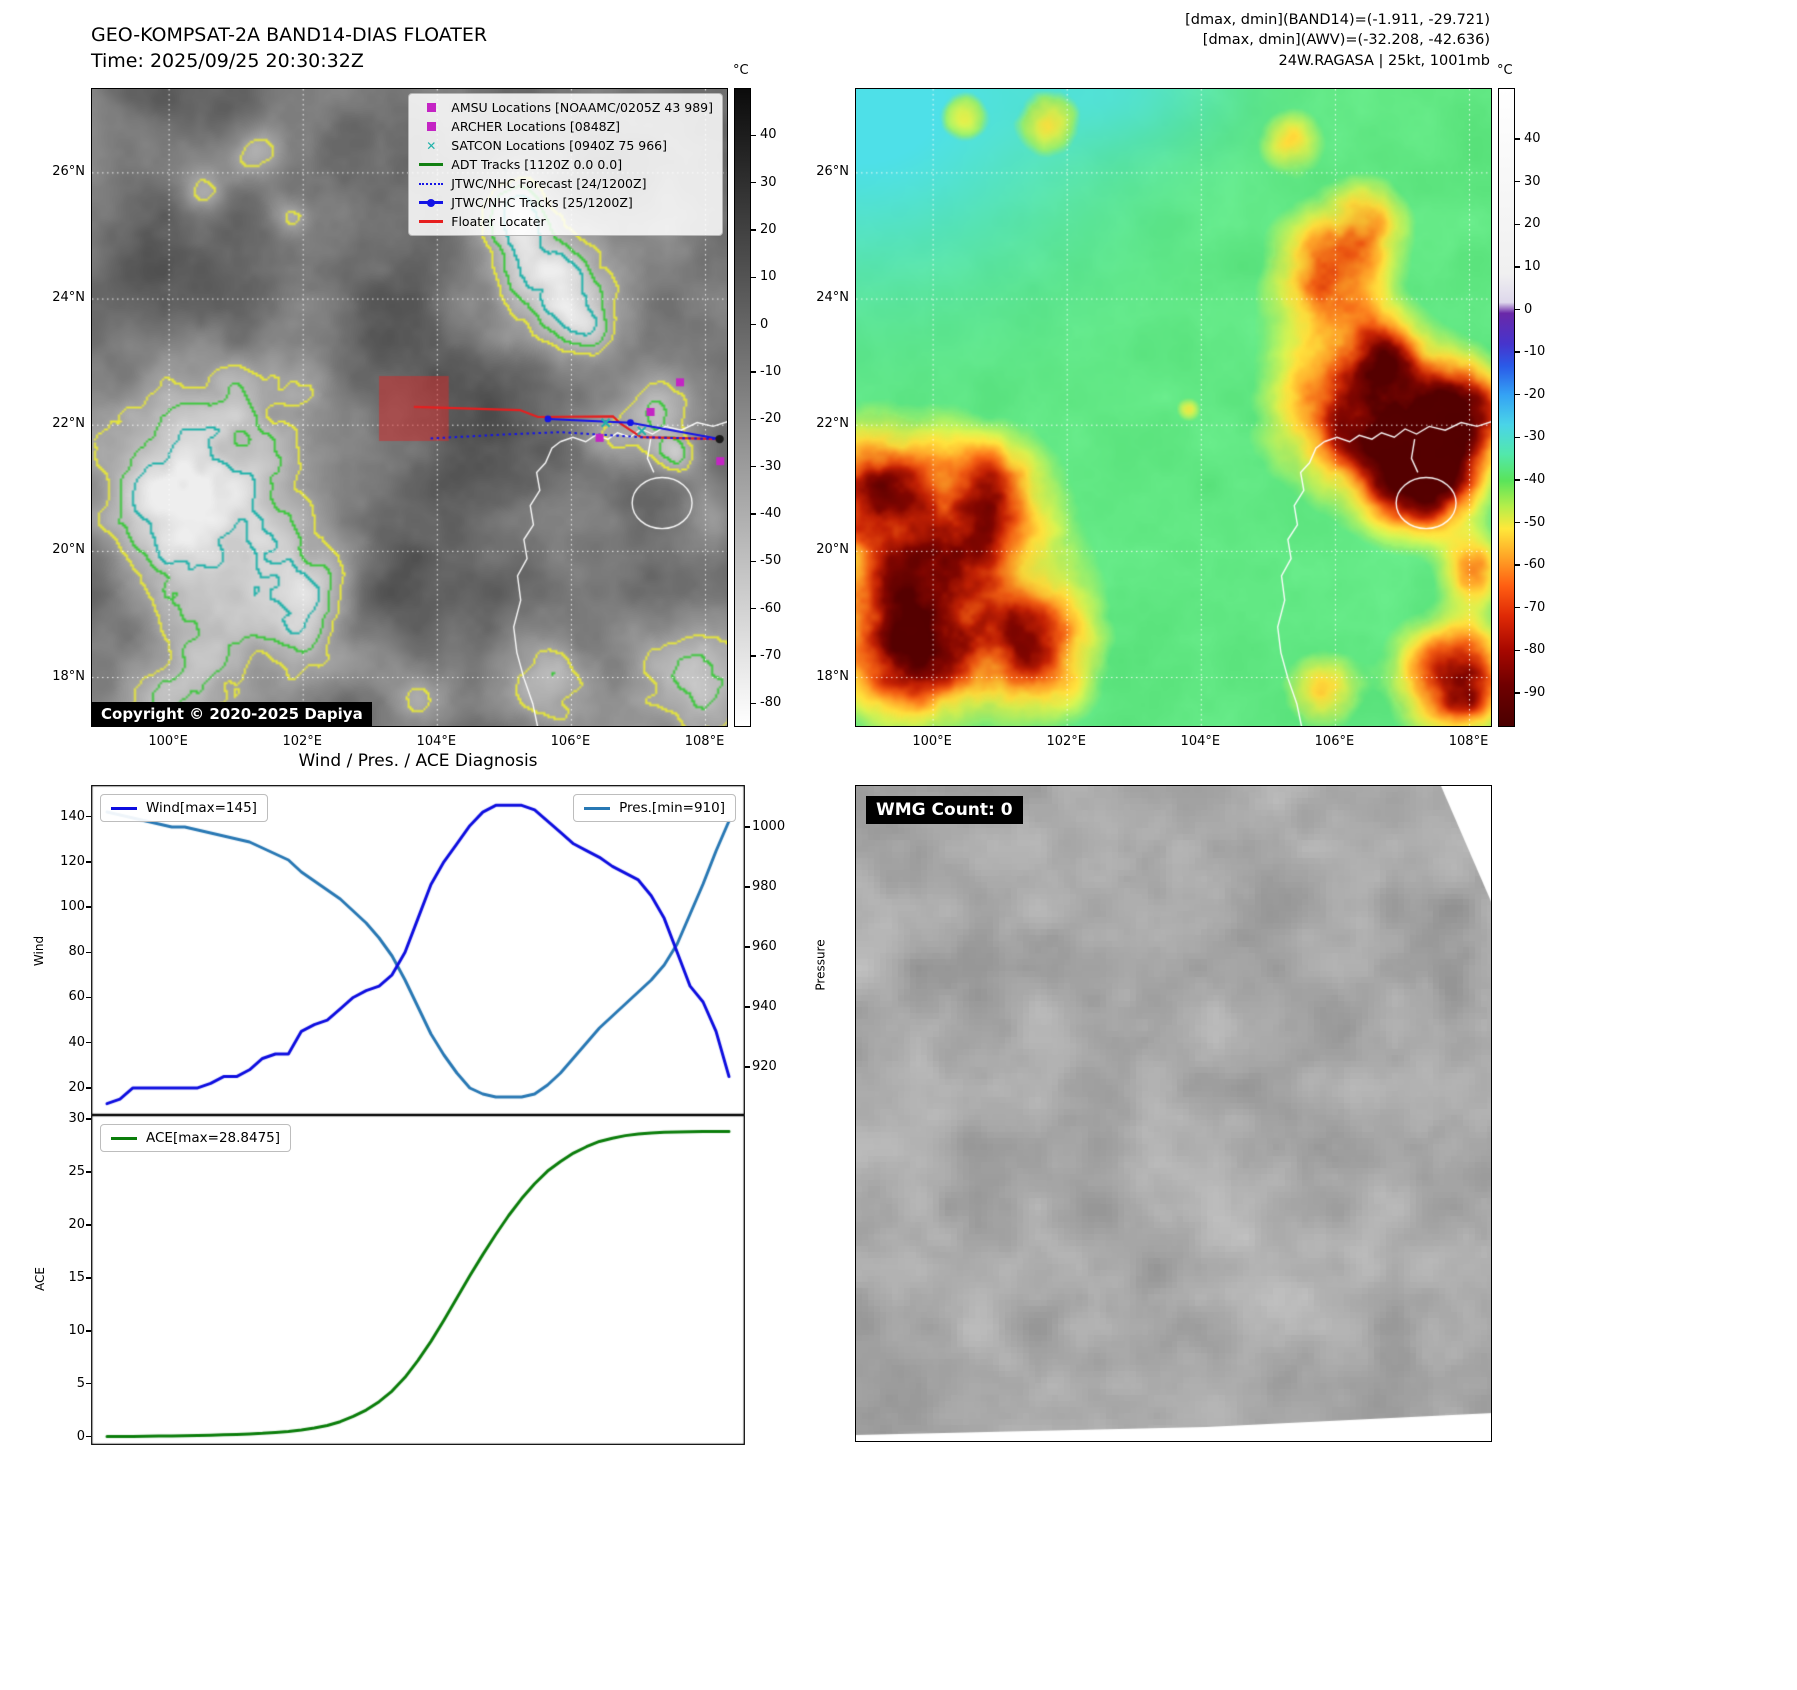 This screenshot has height=1690, width=1797. I want to click on band14-colorbar-tick-label: 0, so click(764, 324).